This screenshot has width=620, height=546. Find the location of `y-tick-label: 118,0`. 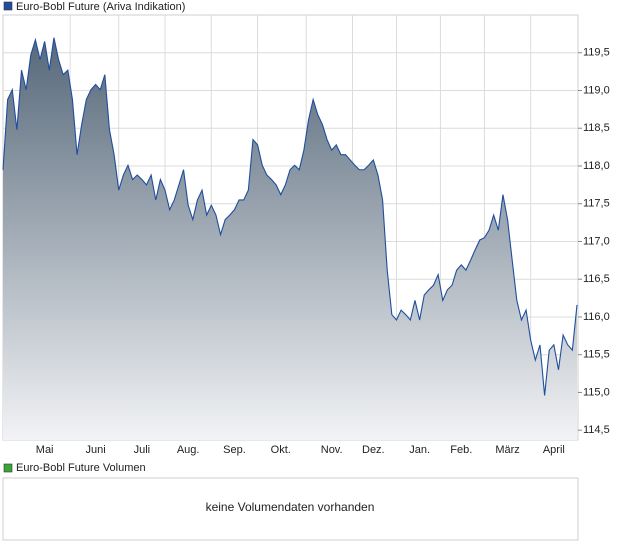

y-tick-label: 118,0 is located at coordinates (596, 166).